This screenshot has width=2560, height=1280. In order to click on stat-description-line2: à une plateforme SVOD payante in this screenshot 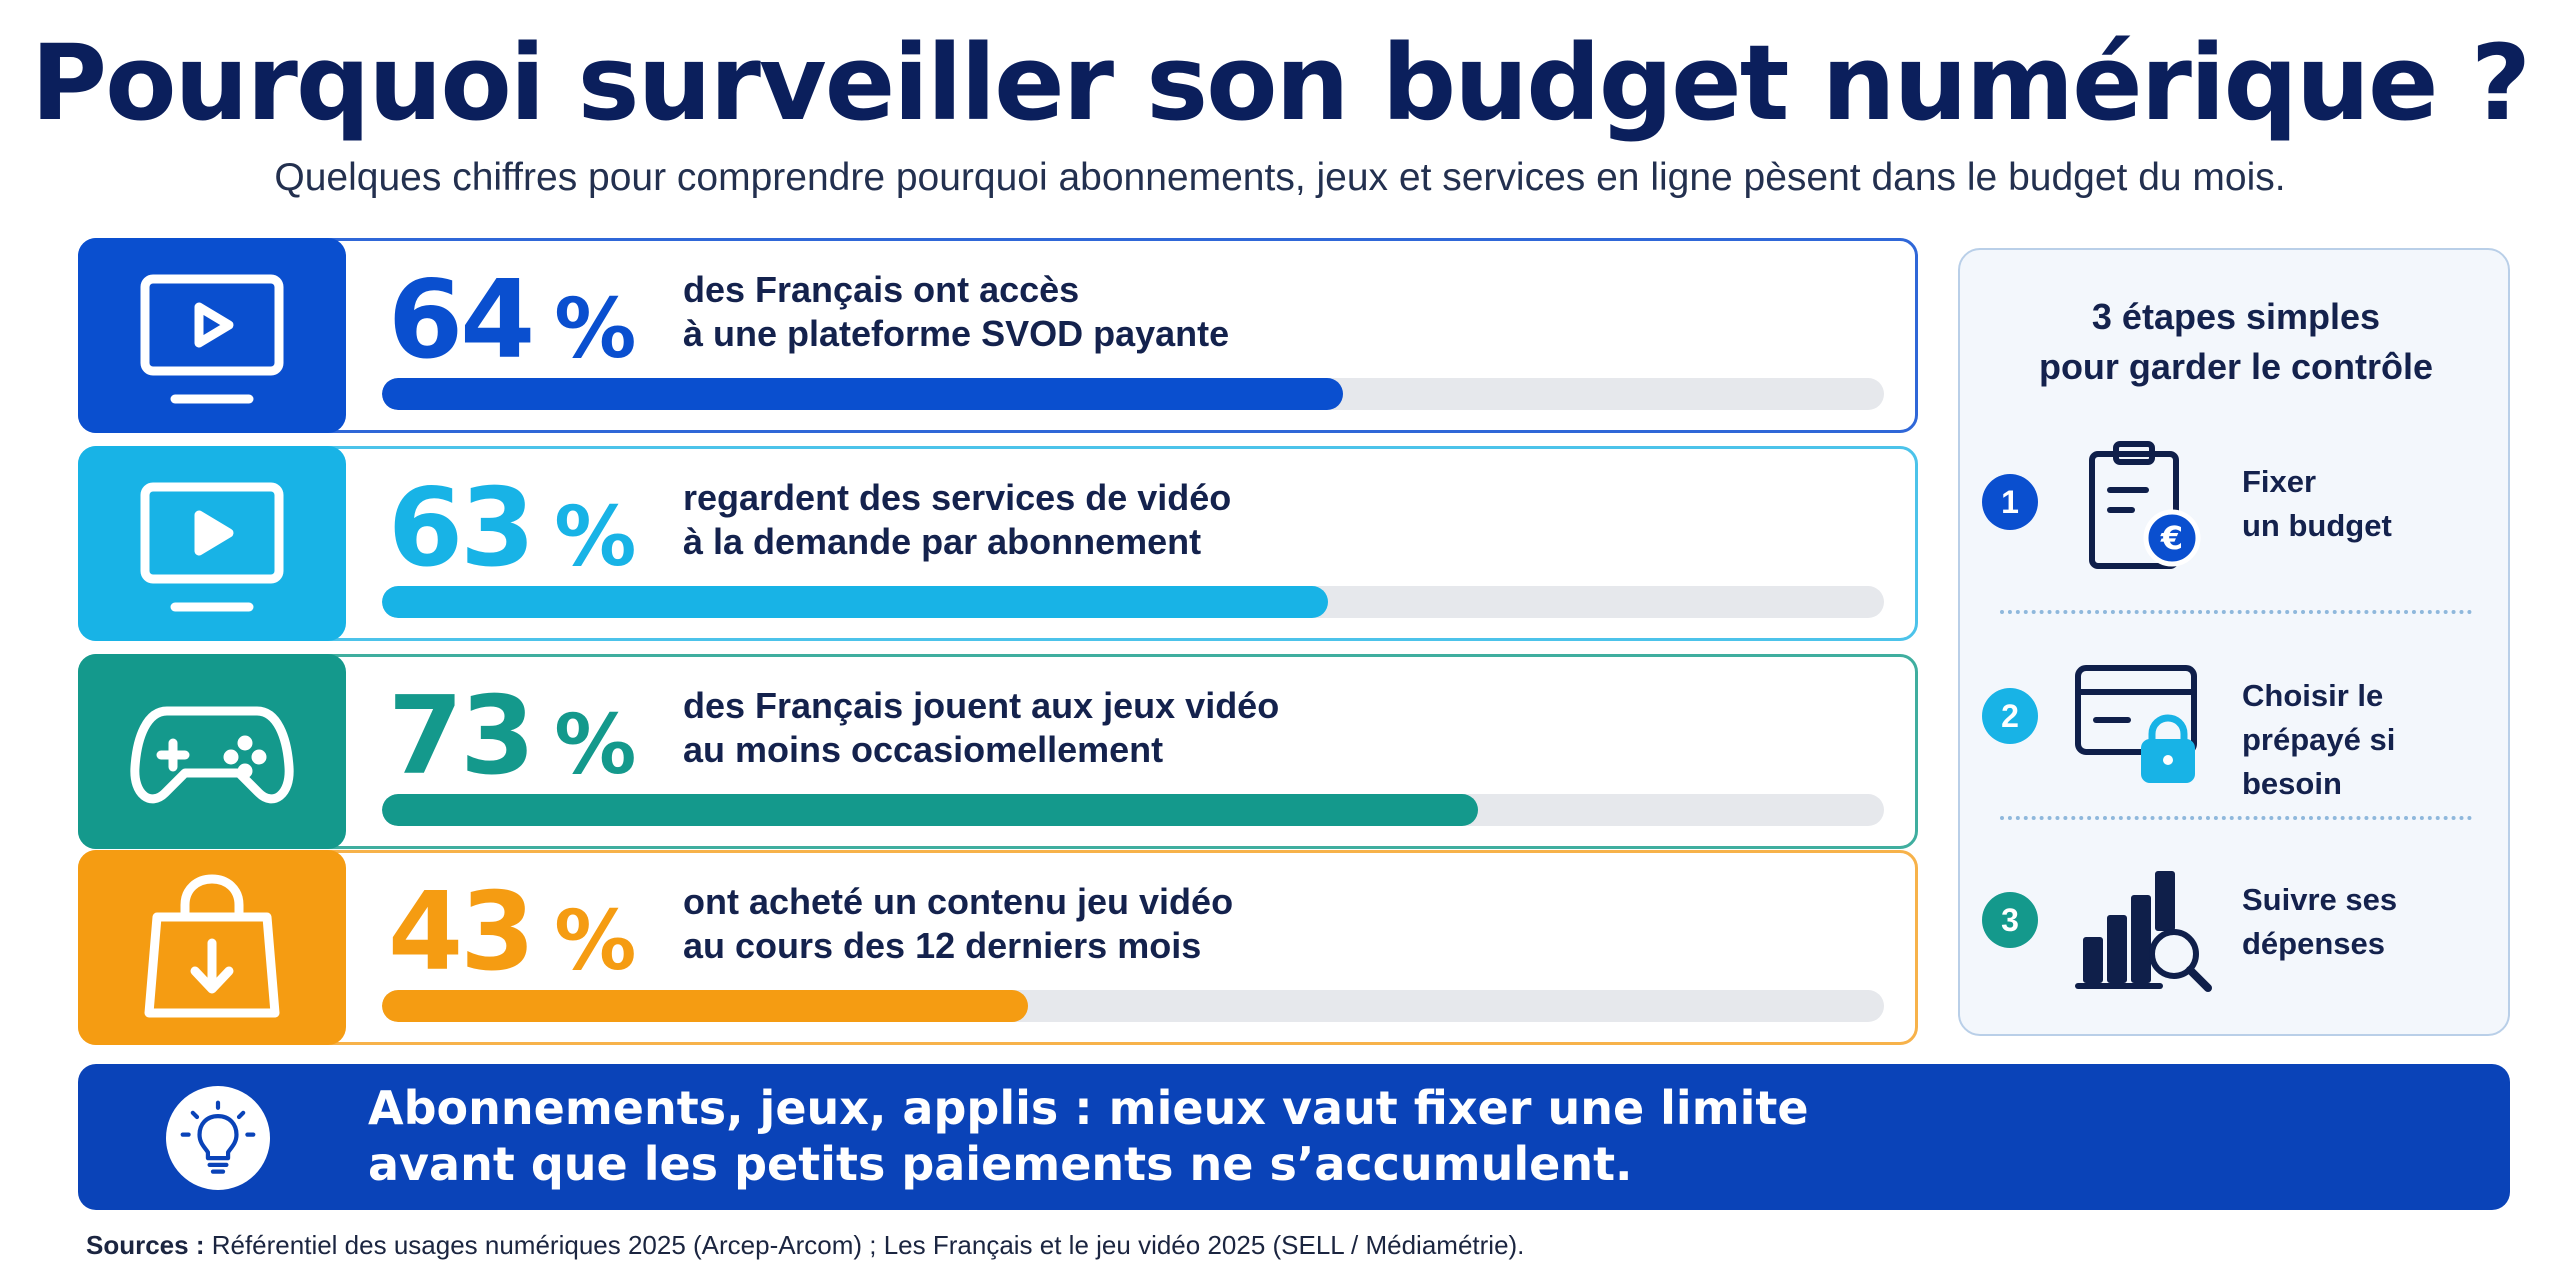, I will do `click(956, 333)`.